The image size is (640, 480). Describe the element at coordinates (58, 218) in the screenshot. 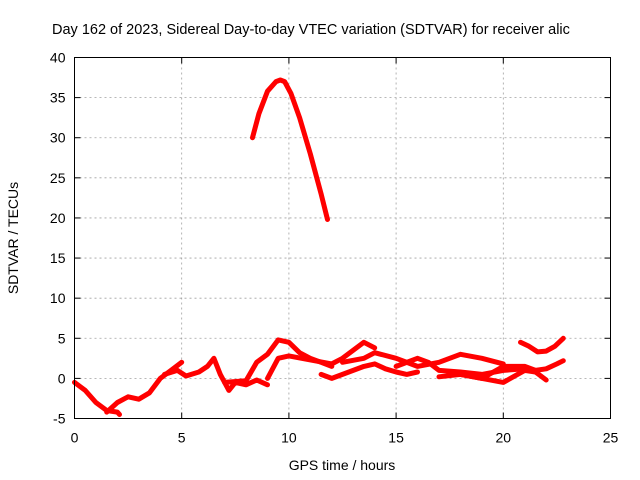

I see `y-tick-label: 20` at that location.